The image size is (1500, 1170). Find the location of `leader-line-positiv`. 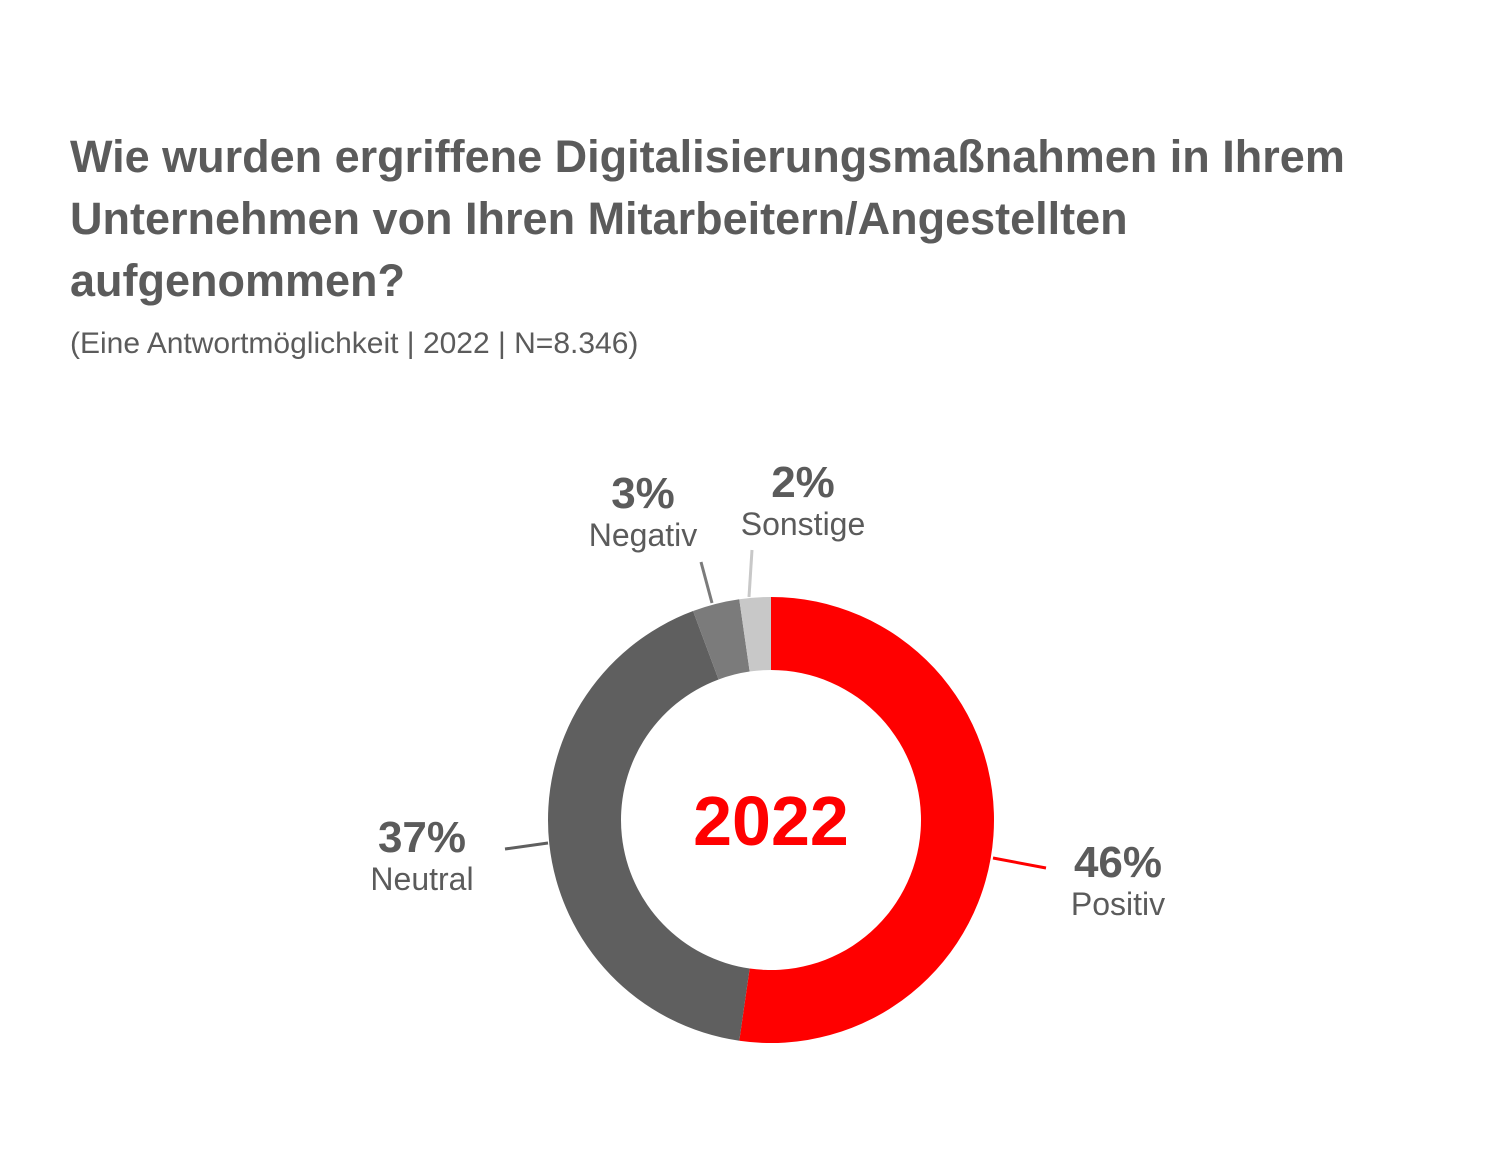

leader-line-positiv is located at coordinates (1019, 863).